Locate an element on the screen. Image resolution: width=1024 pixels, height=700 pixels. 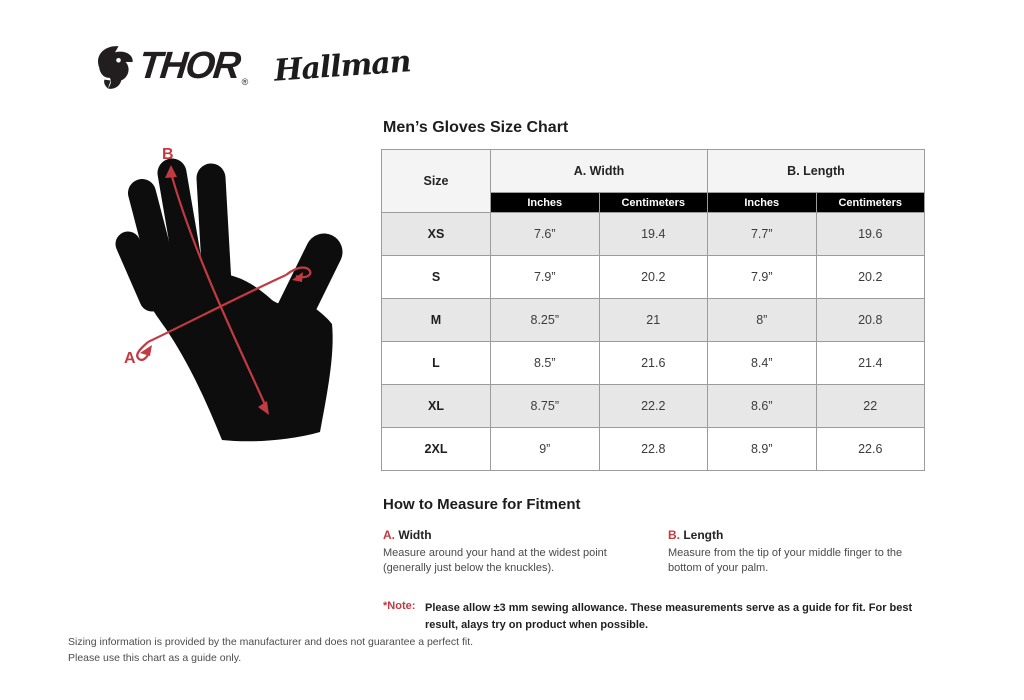
table-row-xs: XS 7.6” 19.4 7.7” 19.6 is located at coordinates (653, 234).